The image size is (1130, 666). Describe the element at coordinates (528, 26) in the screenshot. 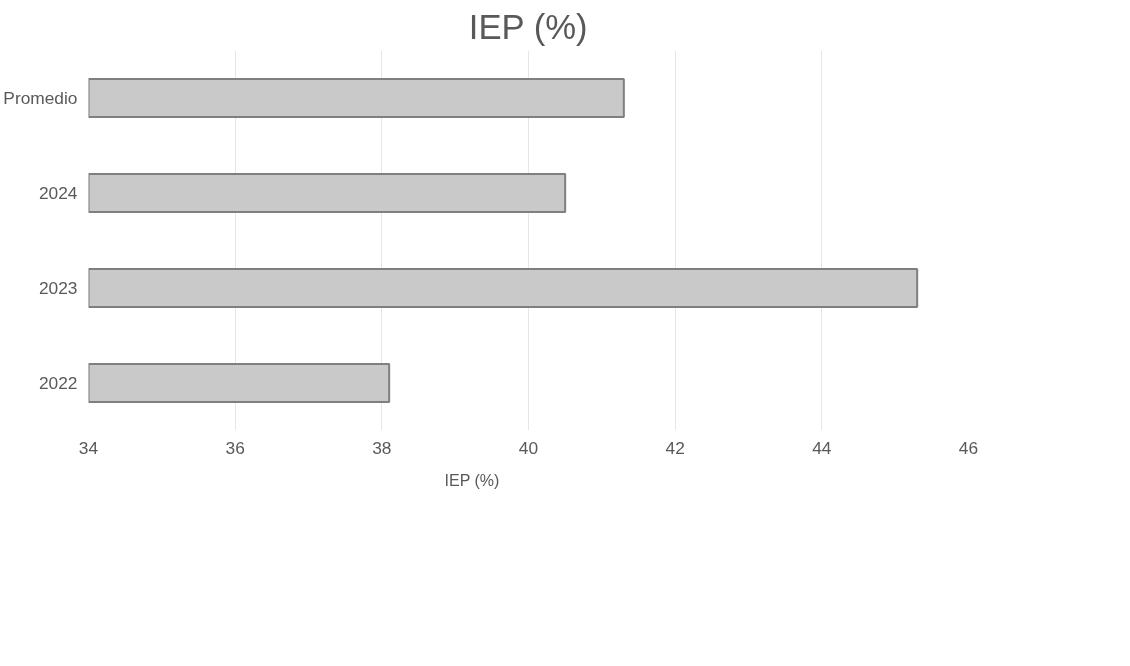

I see `chart-title: IEP (%)` at that location.